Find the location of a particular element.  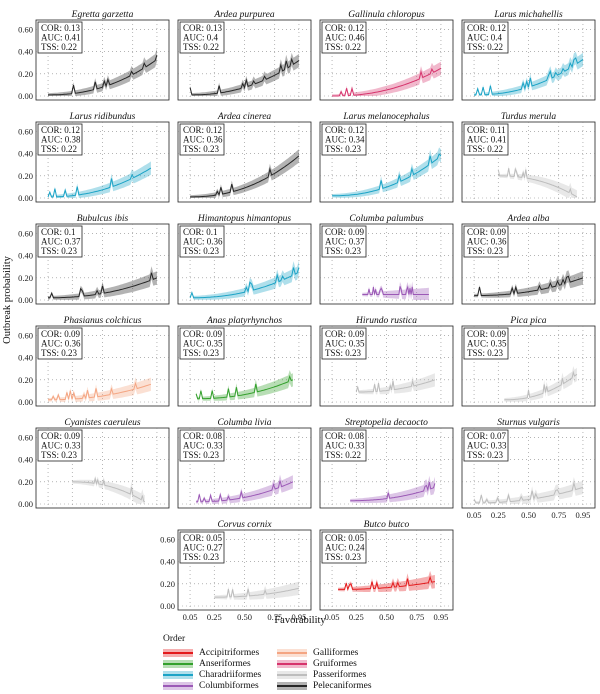

stats-line: AUC: 0.46 is located at coordinates (345, 38).